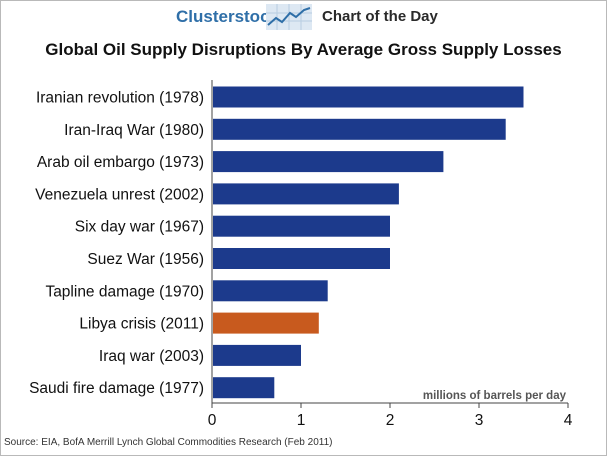  I want to click on category-label: Libya crisis (2011), so click(141, 324).